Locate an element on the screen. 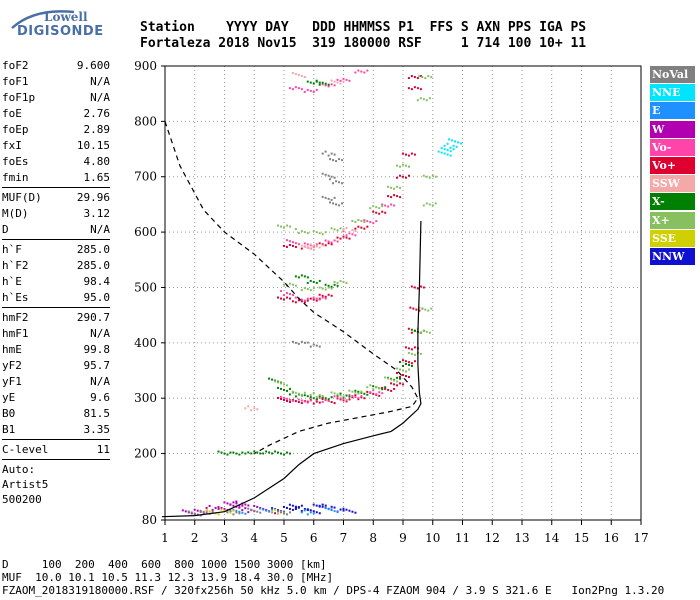 This screenshot has height=600, width=700. legend-item: X- is located at coordinates (672, 202).